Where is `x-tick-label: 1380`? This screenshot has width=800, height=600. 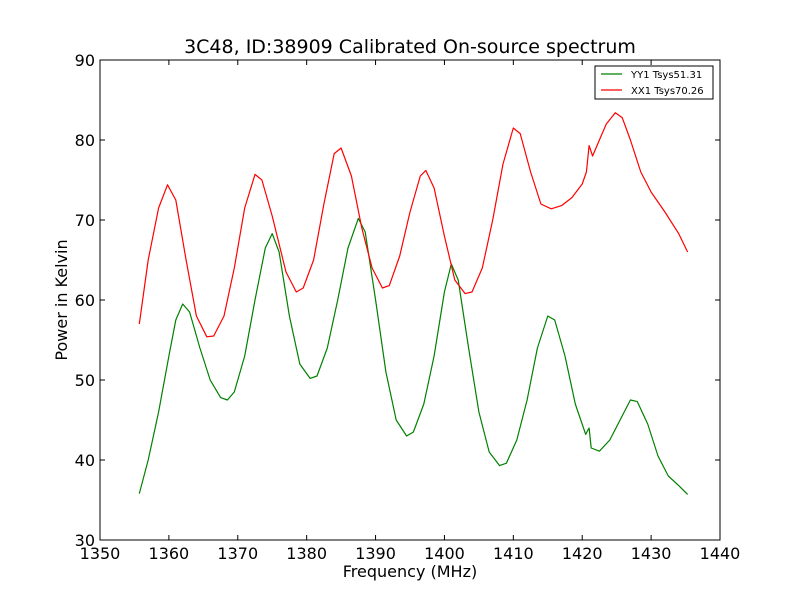 x-tick-label: 1380 is located at coordinates (306, 553).